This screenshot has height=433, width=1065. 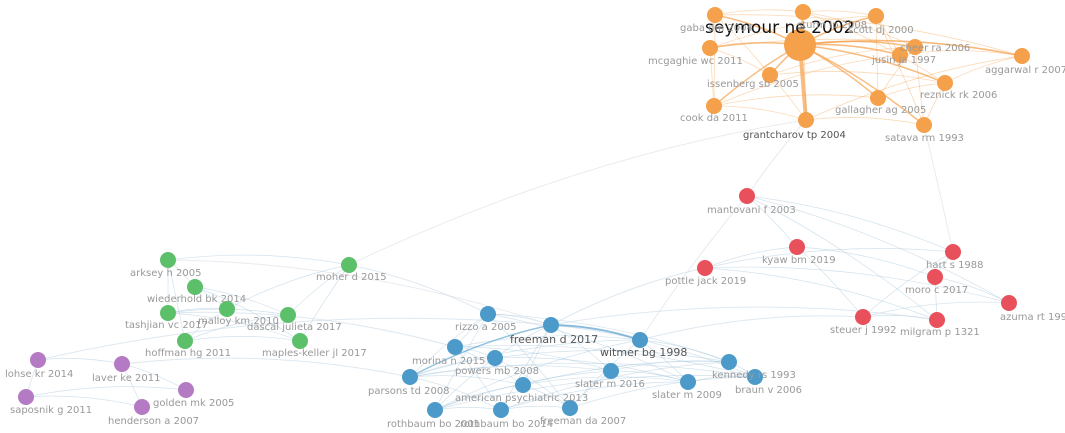 What do you see at coordinates (955, 265) in the screenshot?
I see `node-label: hart s 1988` at bounding box center [955, 265].